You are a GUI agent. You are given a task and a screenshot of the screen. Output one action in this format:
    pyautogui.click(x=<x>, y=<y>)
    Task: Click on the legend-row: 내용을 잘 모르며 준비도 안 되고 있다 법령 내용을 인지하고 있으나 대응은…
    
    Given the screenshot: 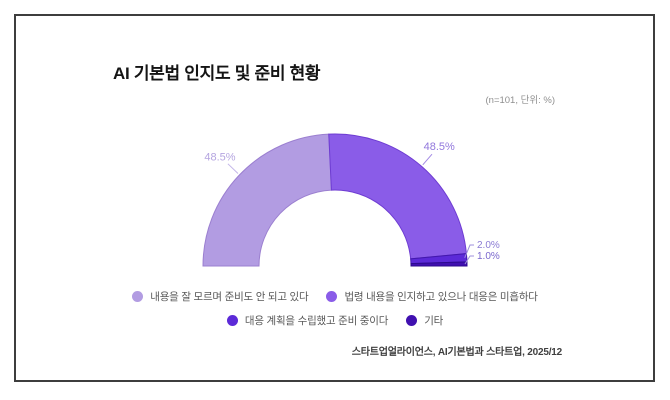 What is the action you would take?
    pyautogui.click(x=335, y=296)
    